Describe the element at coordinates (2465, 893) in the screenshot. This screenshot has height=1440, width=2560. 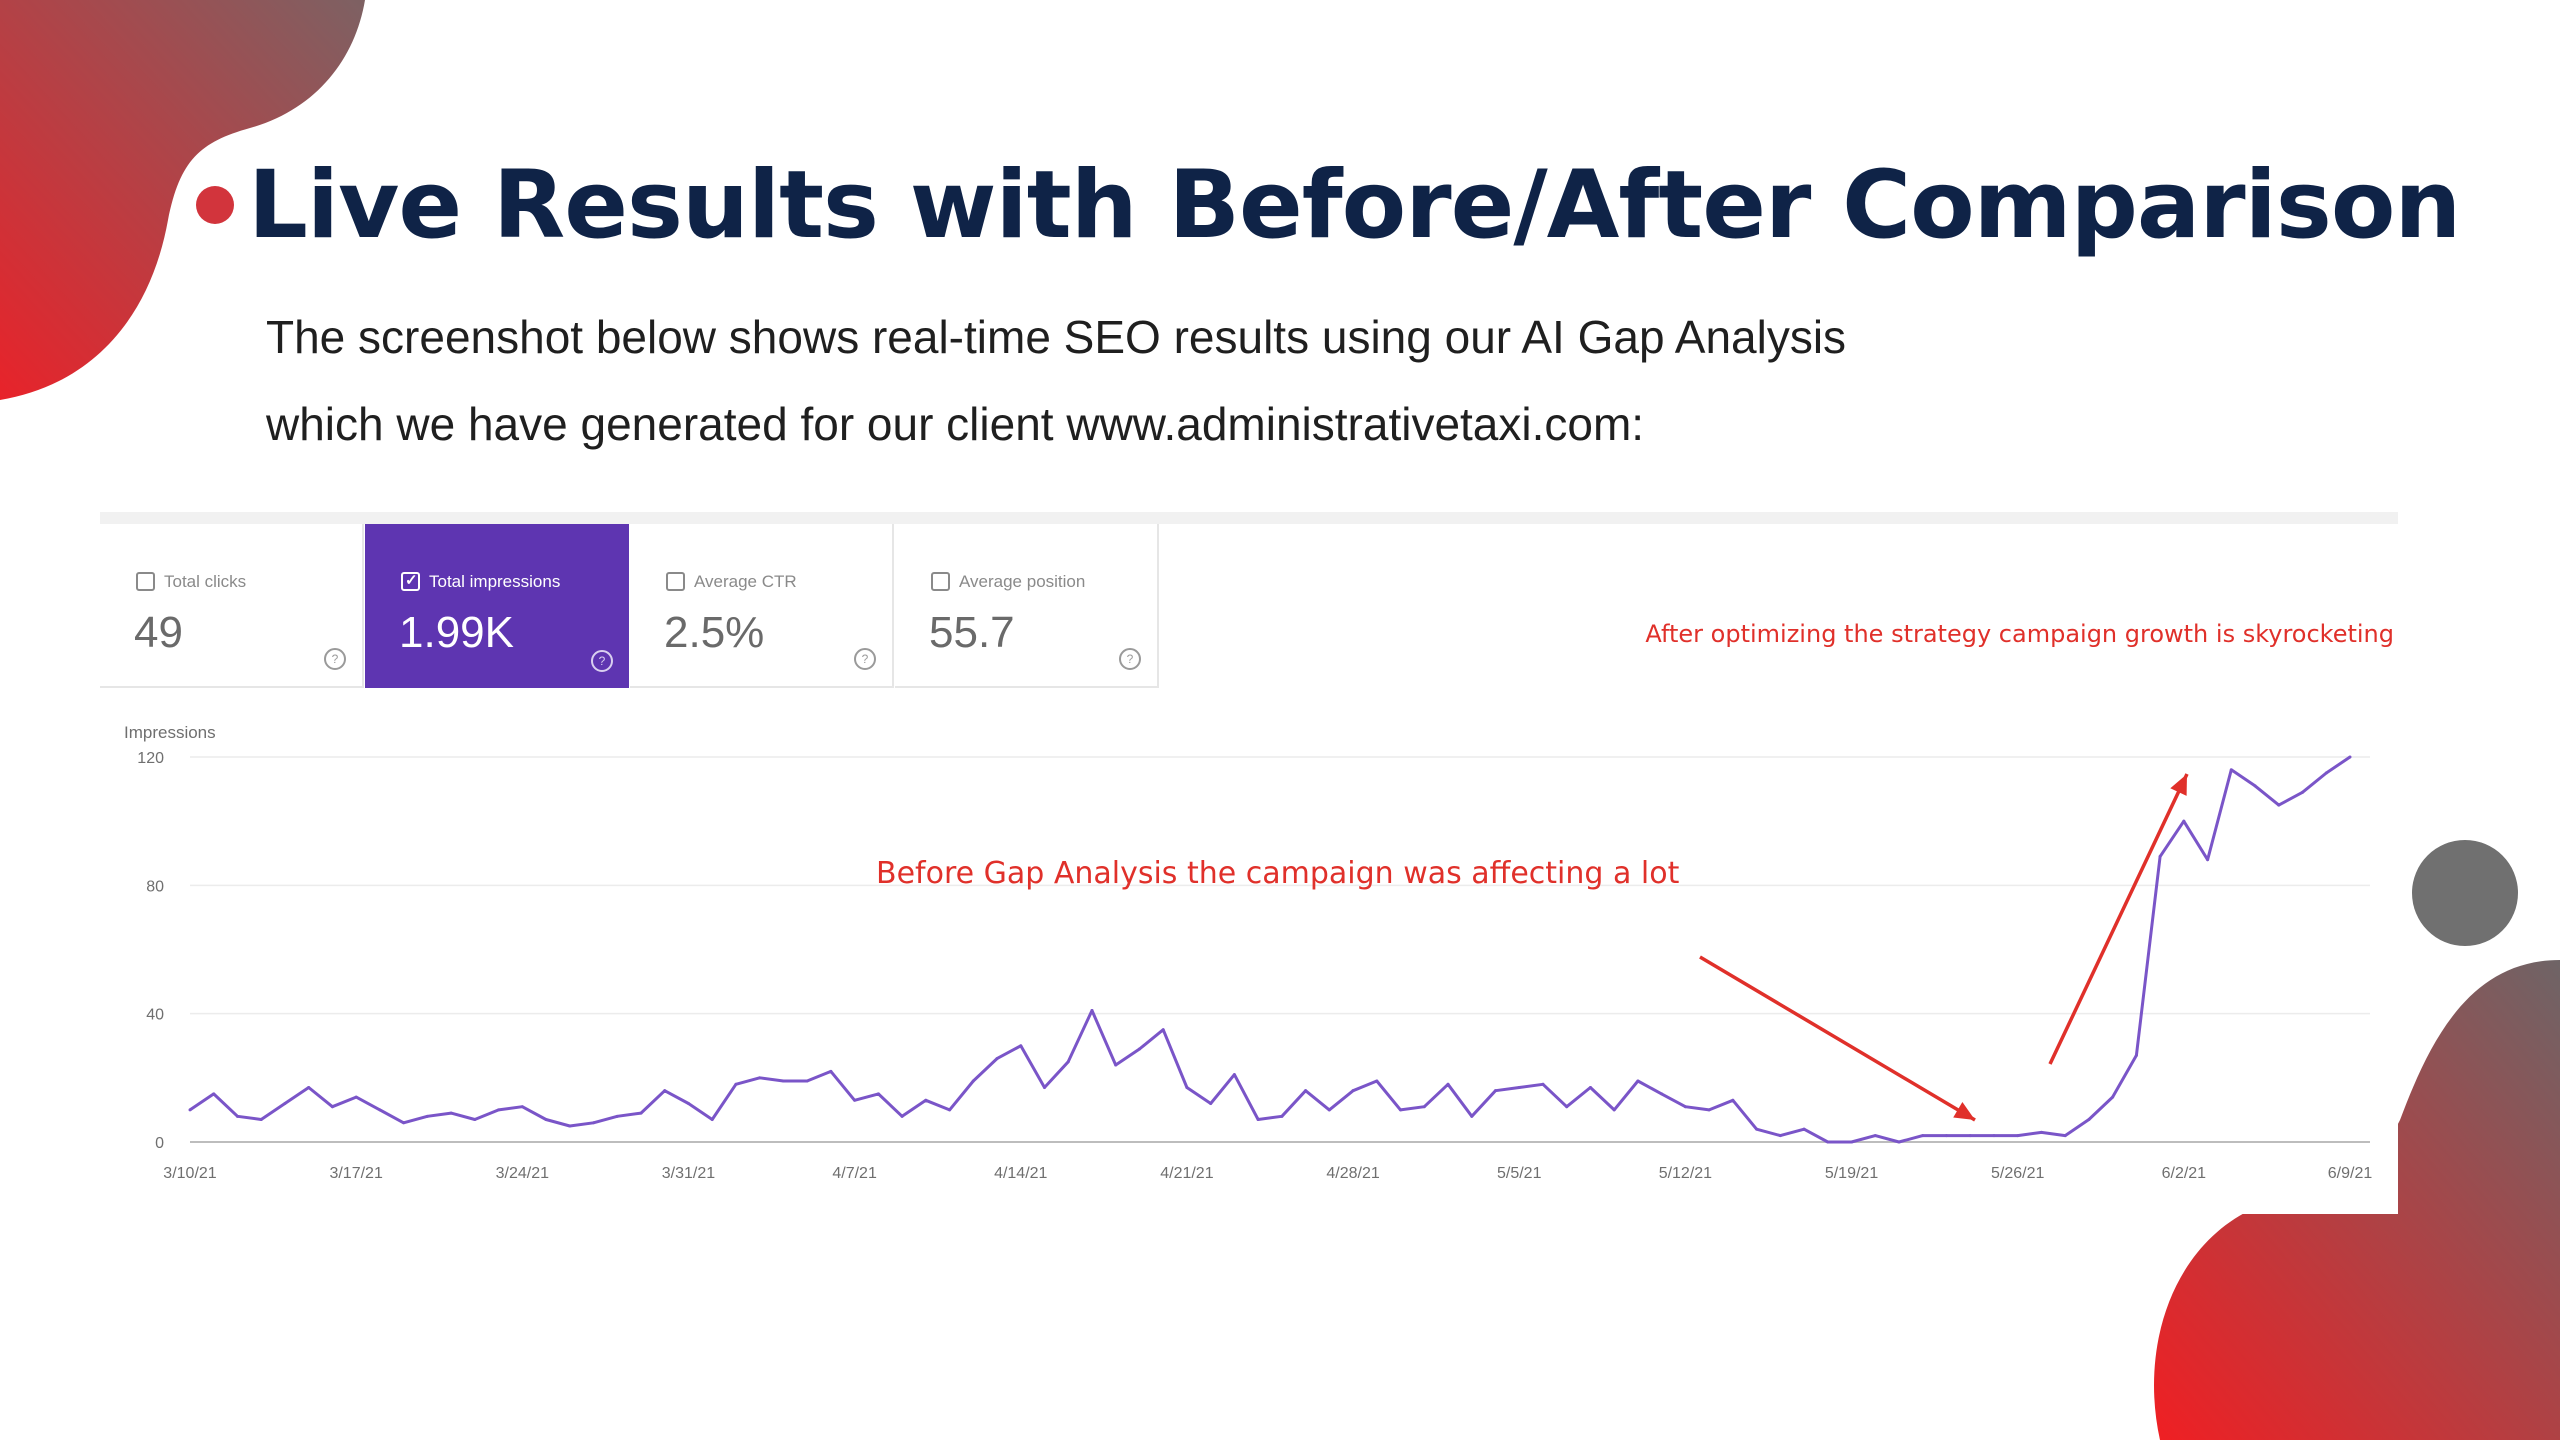
I see `decor-circle-grey` at that location.